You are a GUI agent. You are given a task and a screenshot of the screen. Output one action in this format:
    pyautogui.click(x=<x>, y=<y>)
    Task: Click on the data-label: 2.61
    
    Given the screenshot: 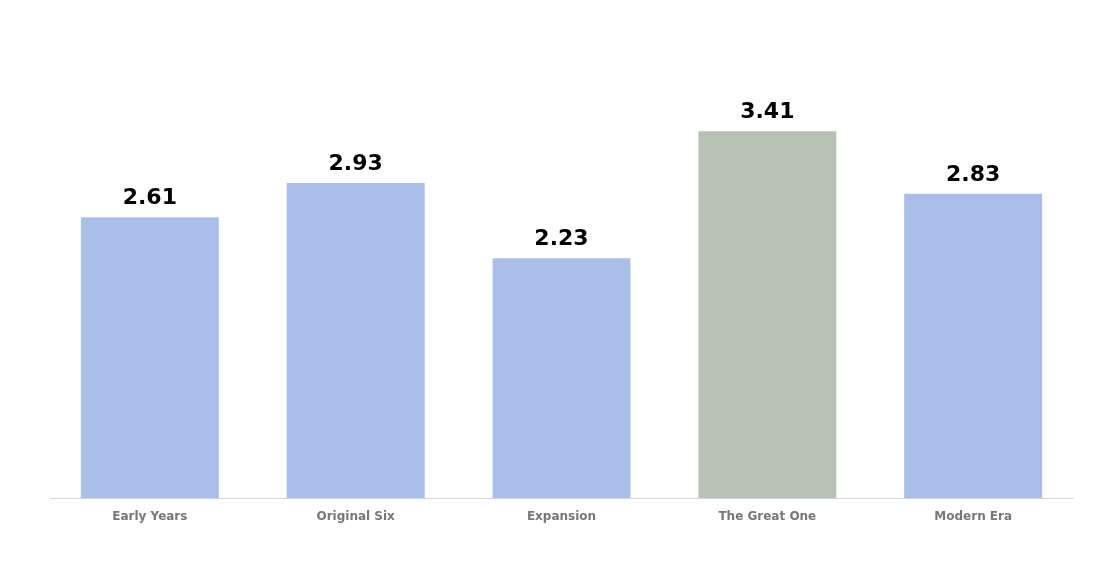 What is the action you would take?
    pyautogui.click(x=149, y=197)
    